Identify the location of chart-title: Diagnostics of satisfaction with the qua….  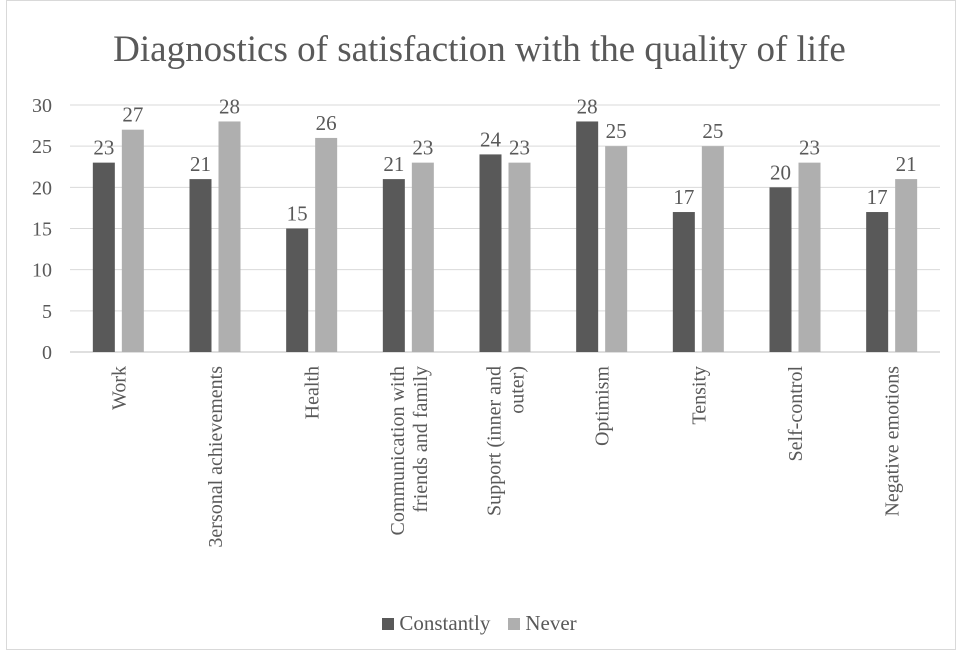
(479, 49).